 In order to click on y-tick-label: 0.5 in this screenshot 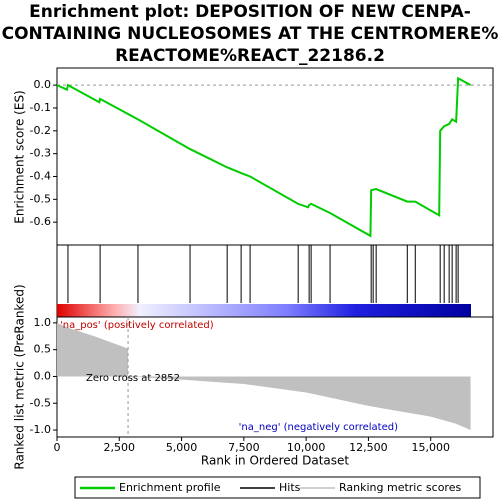, I will do `click(43, 349)`.